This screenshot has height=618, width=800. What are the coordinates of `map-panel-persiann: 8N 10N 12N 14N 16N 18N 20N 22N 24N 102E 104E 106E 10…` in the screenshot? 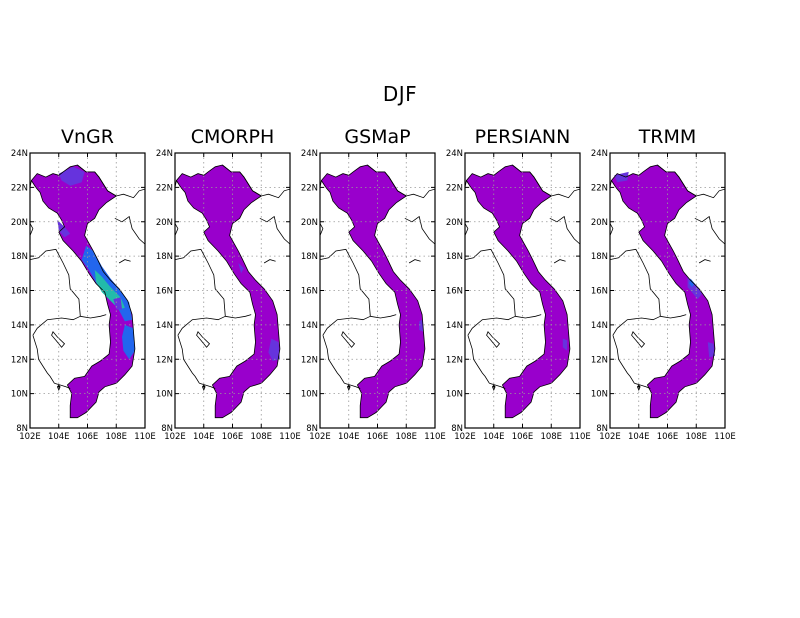 It's located at (518, 284).